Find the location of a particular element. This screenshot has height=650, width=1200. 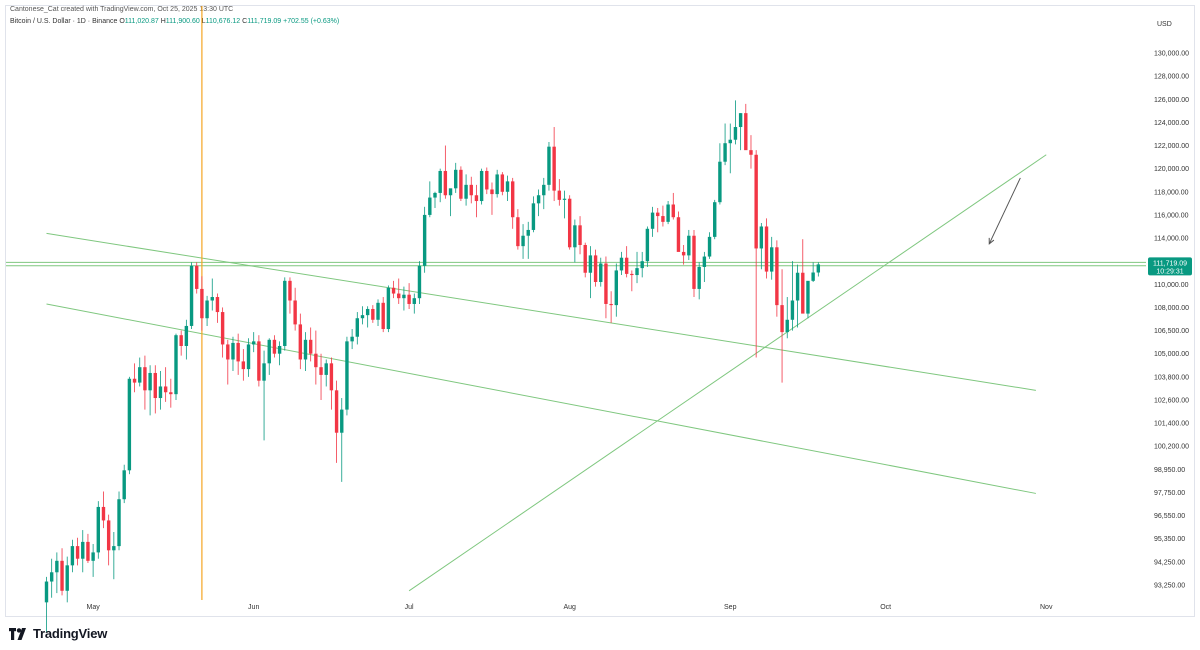

last-price-label: 111,719.09 is located at coordinates (1170, 263).